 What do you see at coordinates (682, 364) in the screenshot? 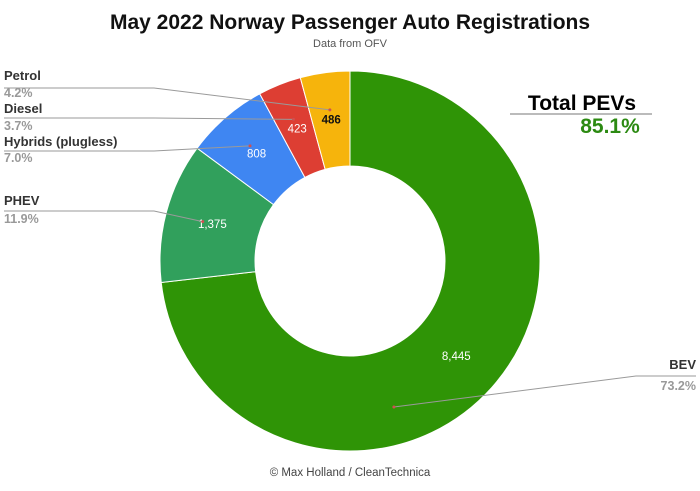
I see `category-name-bev: BEV` at bounding box center [682, 364].